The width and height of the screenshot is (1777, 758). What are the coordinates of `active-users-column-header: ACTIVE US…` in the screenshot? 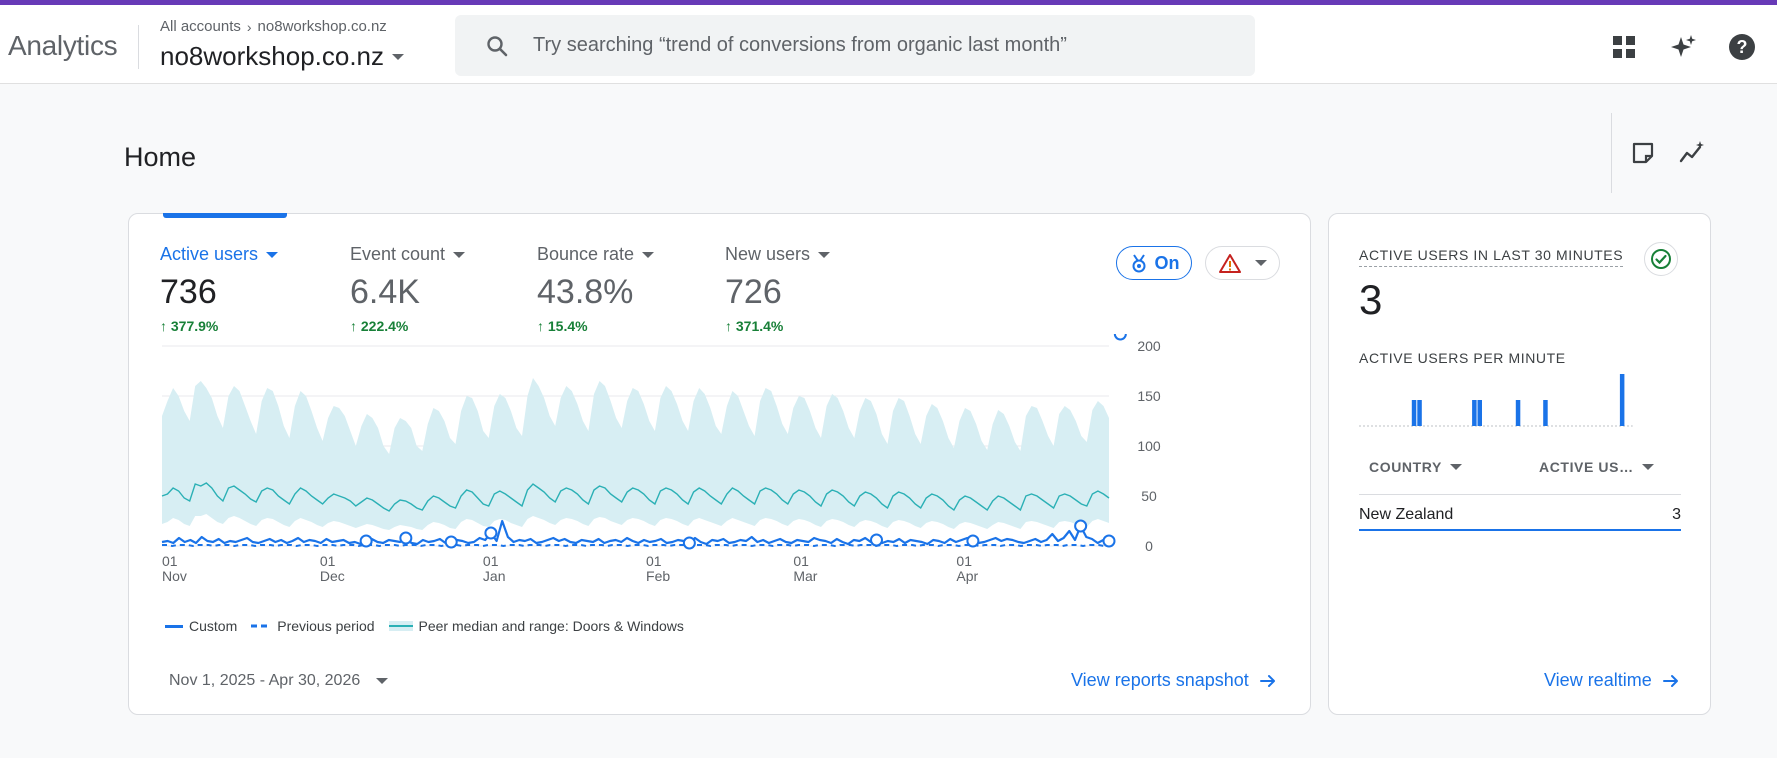 It's located at (1596, 467).